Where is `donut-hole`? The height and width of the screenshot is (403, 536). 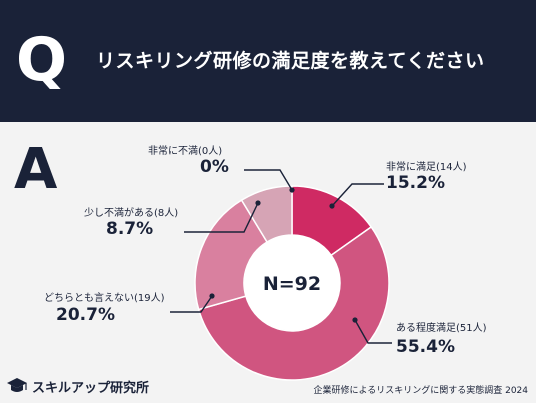
donut-hole is located at coordinates (292, 283).